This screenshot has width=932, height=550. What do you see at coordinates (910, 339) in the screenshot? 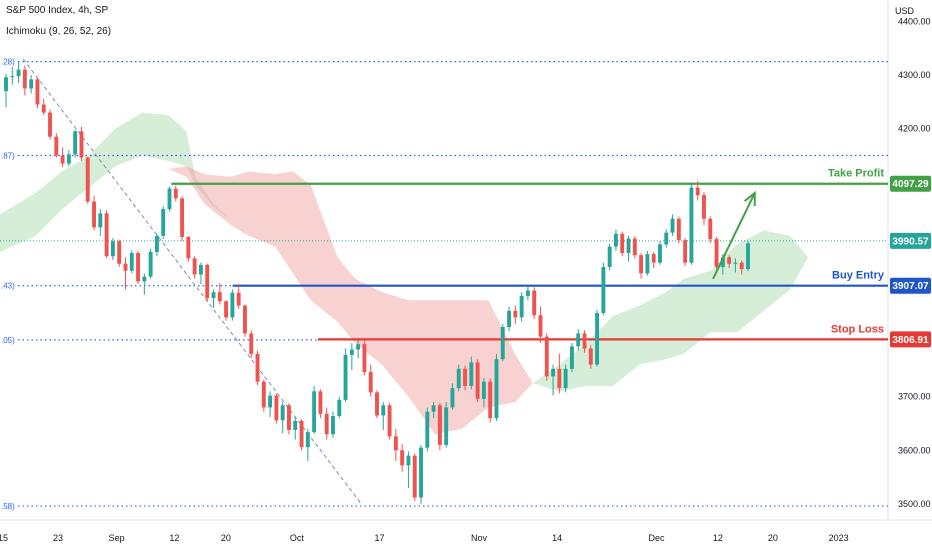
I see `stop-loss-badge` at bounding box center [910, 339].